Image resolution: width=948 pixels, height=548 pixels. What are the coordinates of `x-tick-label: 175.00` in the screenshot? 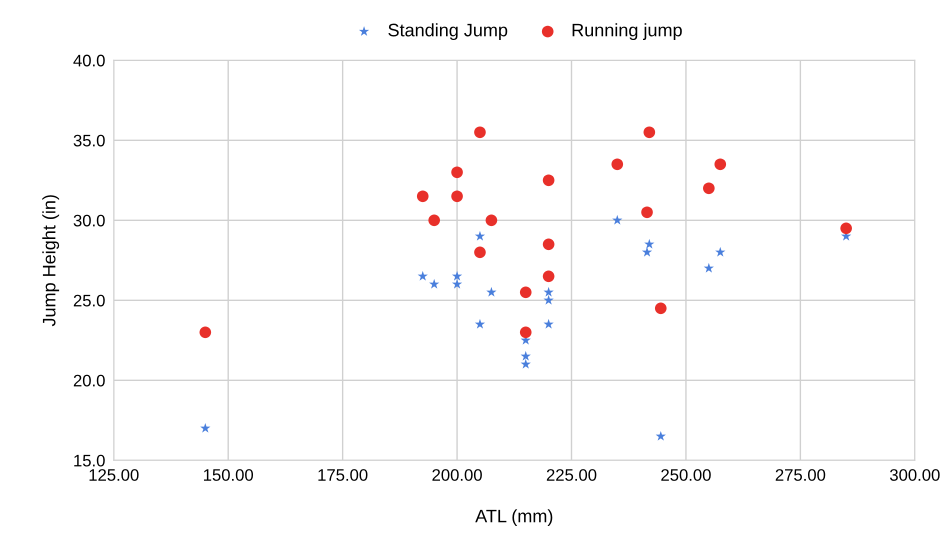 It's located at (343, 475).